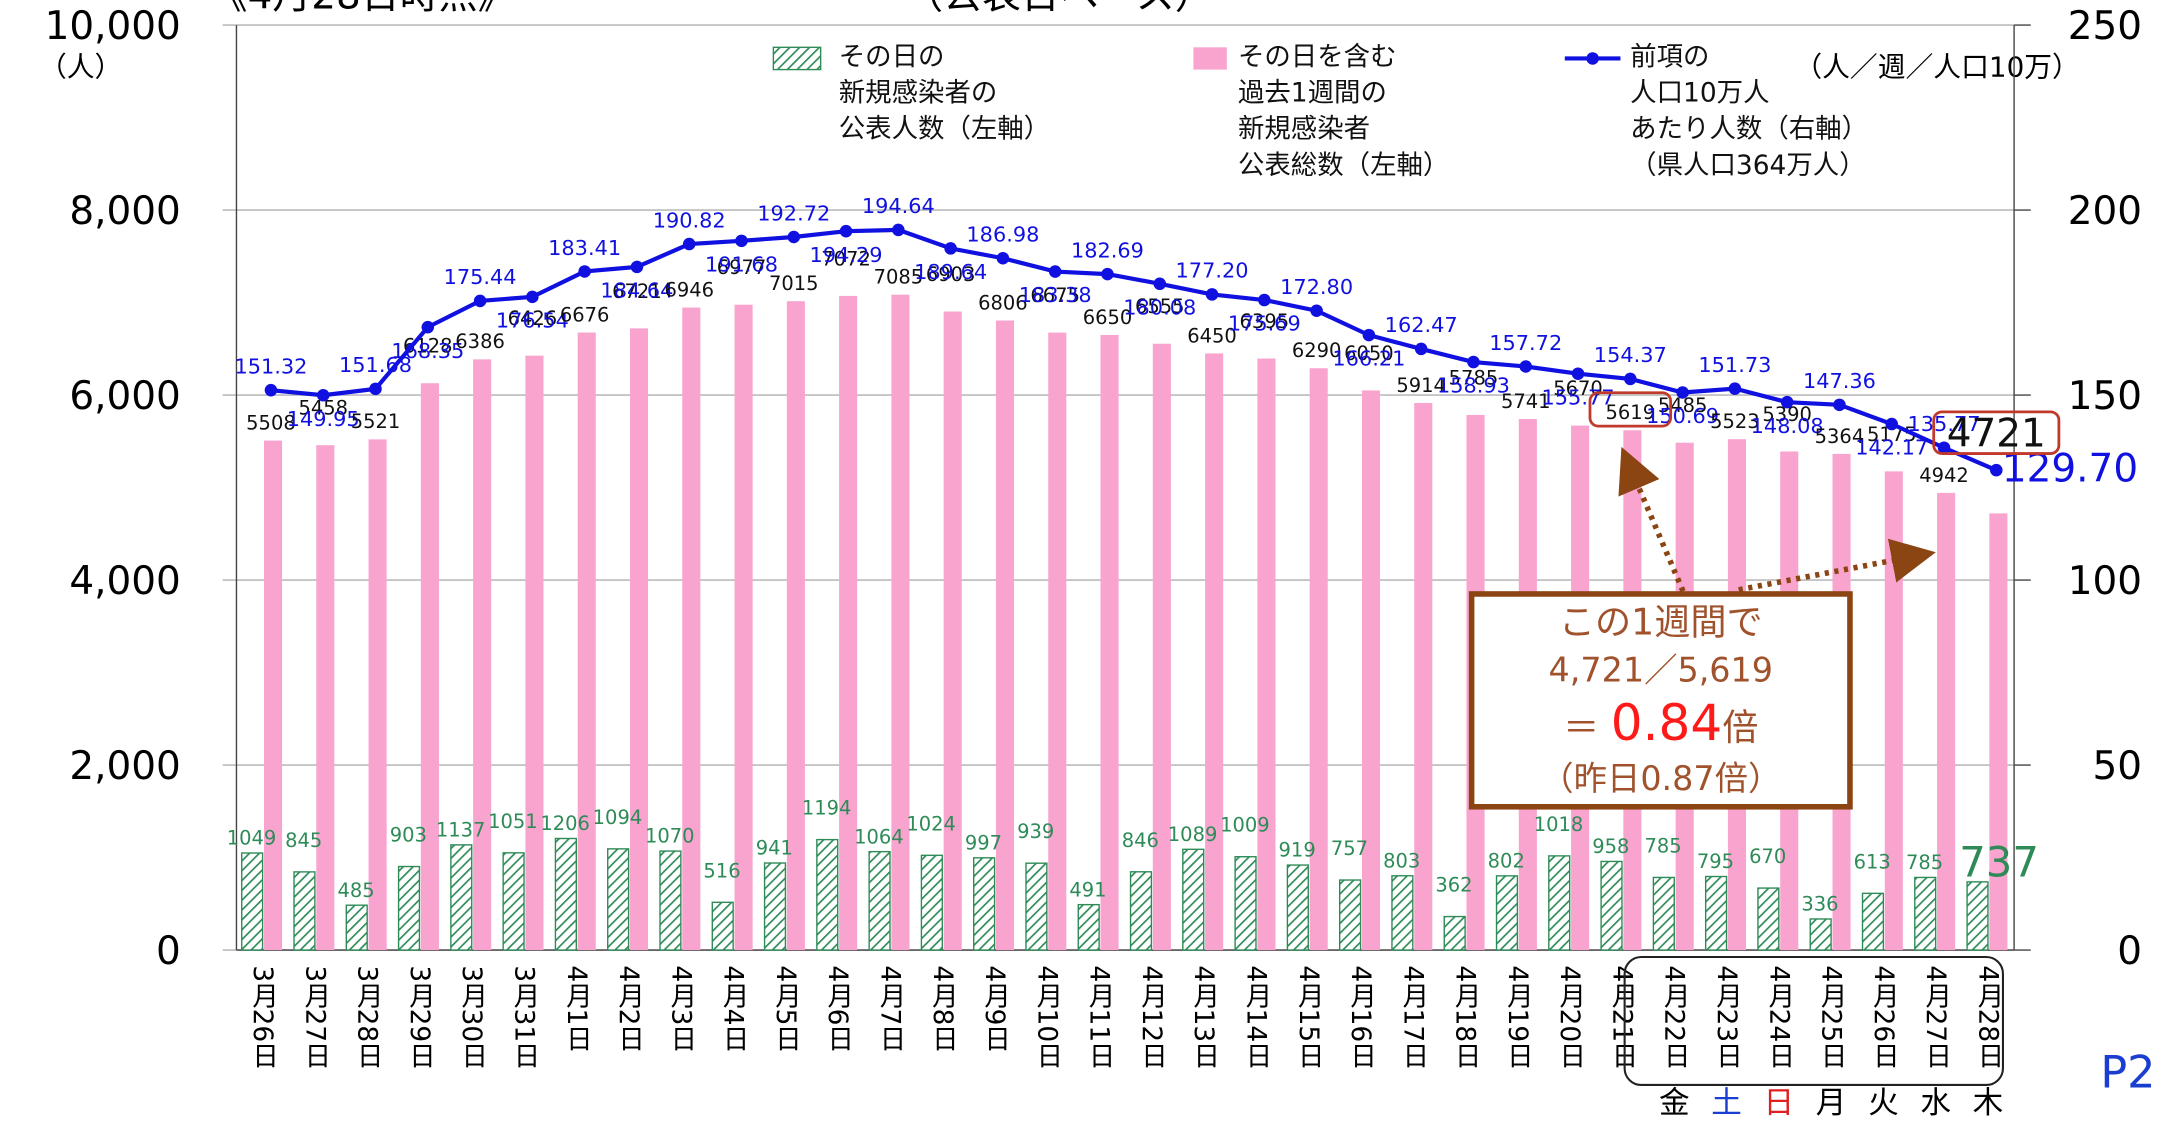  I want to click on daily-label: 795, so click(1715, 861).